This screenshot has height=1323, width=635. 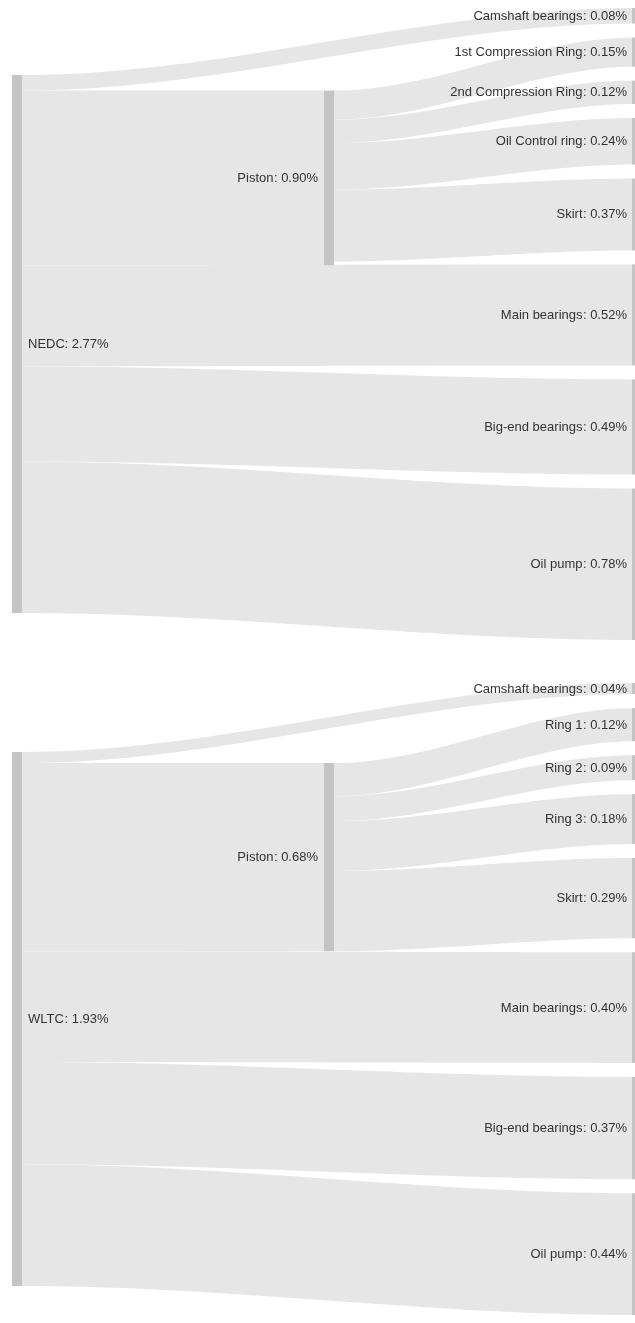 What do you see at coordinates (87, 343) in the screenshot?
I see `data-label: : 2.77%` at bounding box center [87, 343].